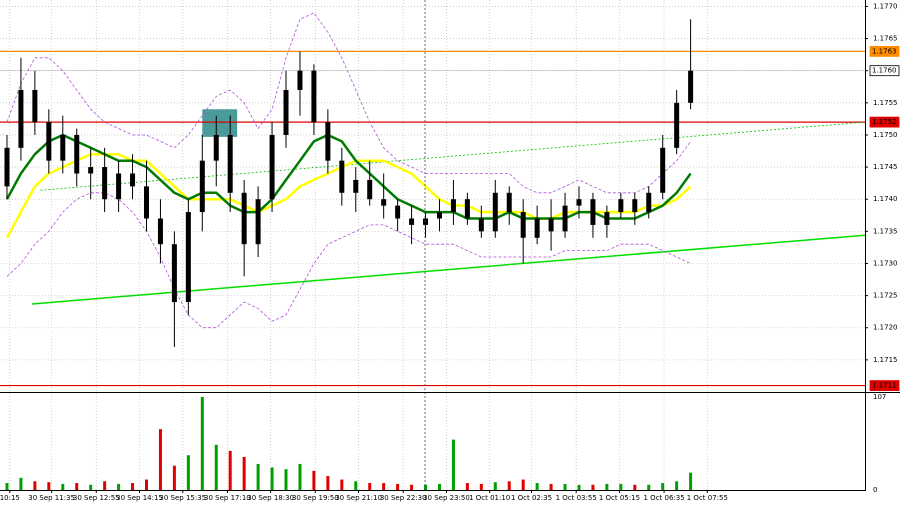 The image size is (900, 505). I want to click on zone, so click(220, 123).